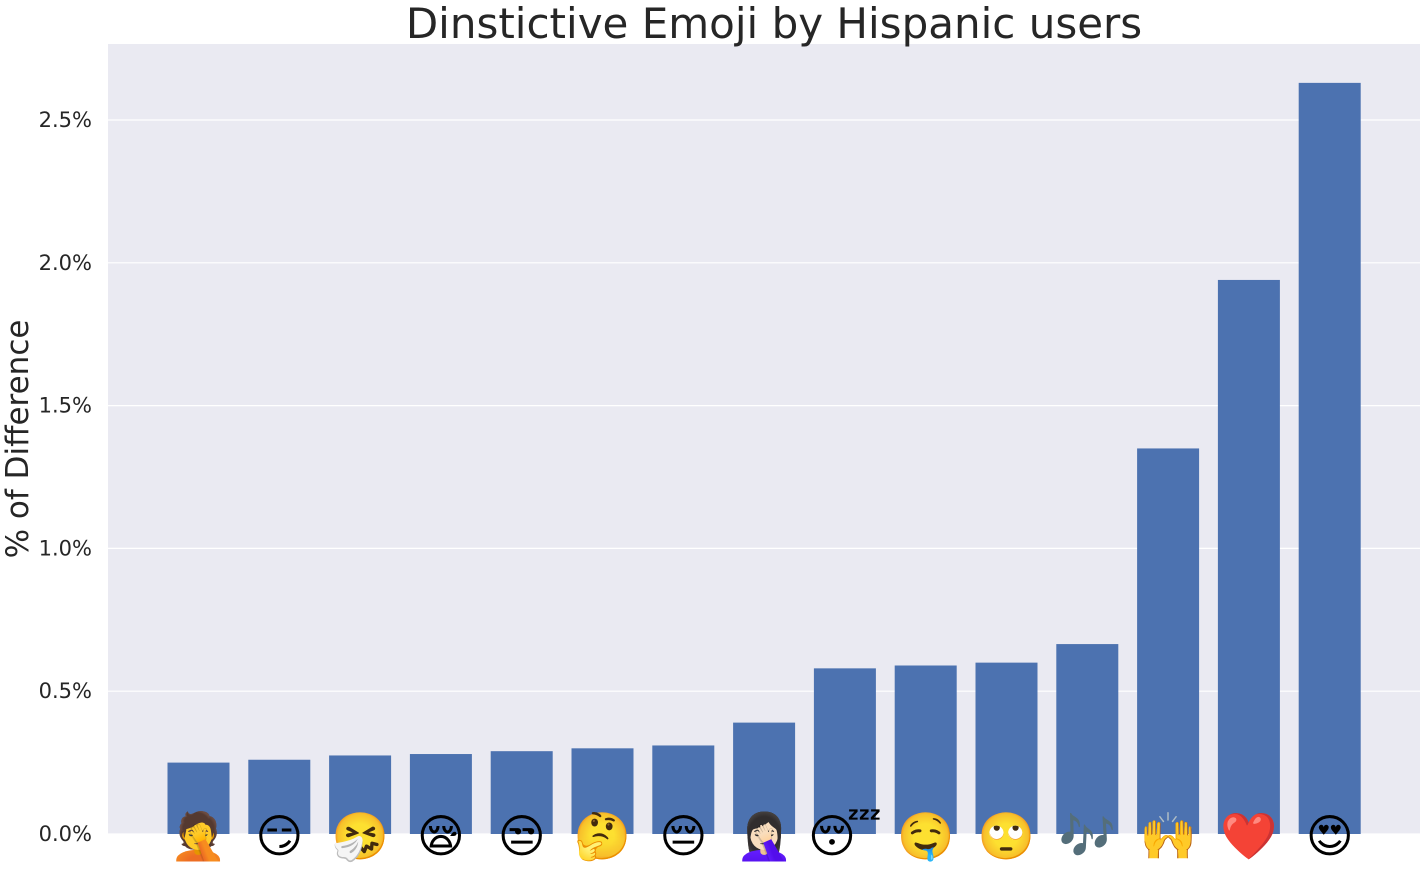  What do you see at coordinates (279, 836) in the screenshot?
I see `x-tick-emoji: 😏` at bounding box center [279, 836].